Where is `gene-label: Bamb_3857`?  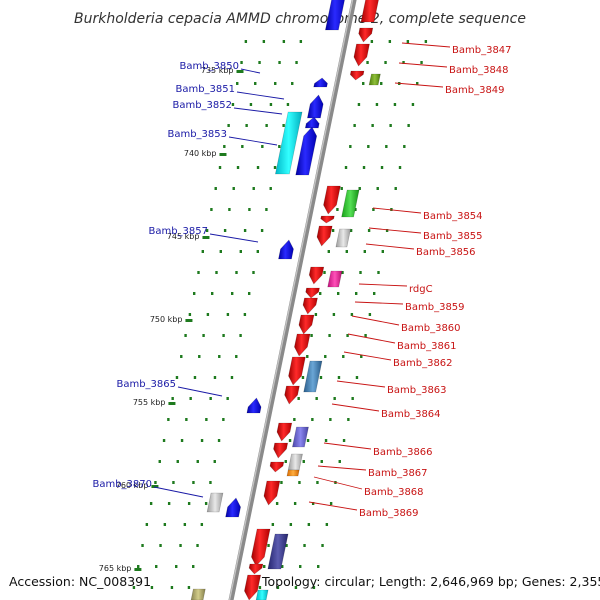 gene-label: Bamb_3857 is located at coordinates (178, 231).